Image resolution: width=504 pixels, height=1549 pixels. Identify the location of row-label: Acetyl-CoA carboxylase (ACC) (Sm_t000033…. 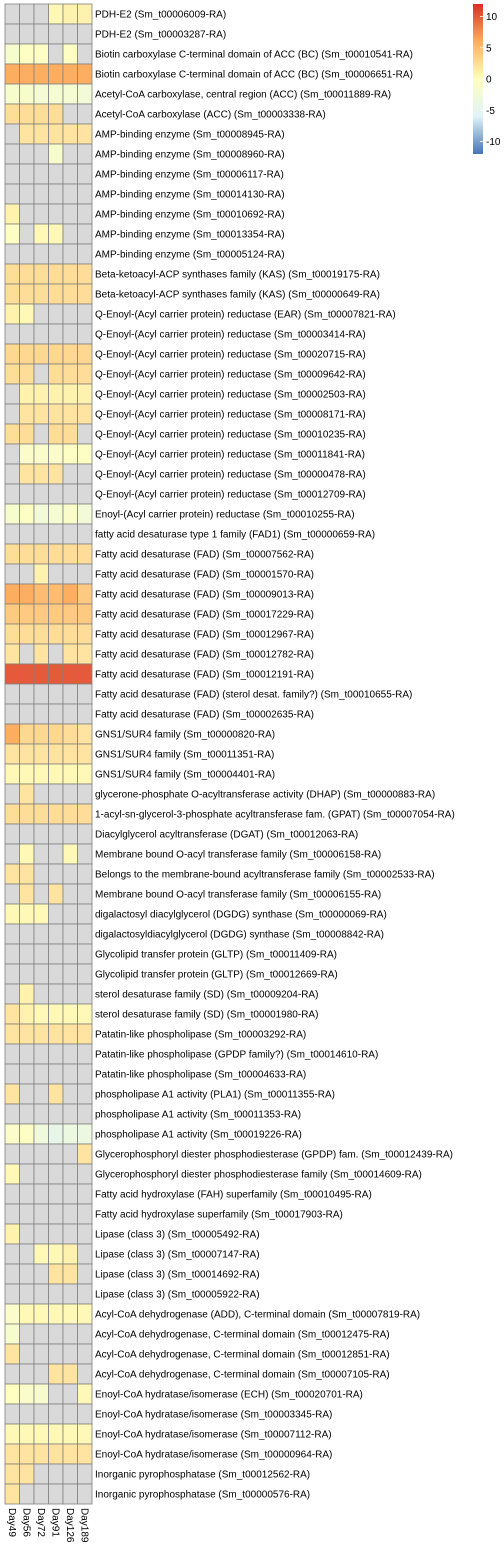
(210, 115).